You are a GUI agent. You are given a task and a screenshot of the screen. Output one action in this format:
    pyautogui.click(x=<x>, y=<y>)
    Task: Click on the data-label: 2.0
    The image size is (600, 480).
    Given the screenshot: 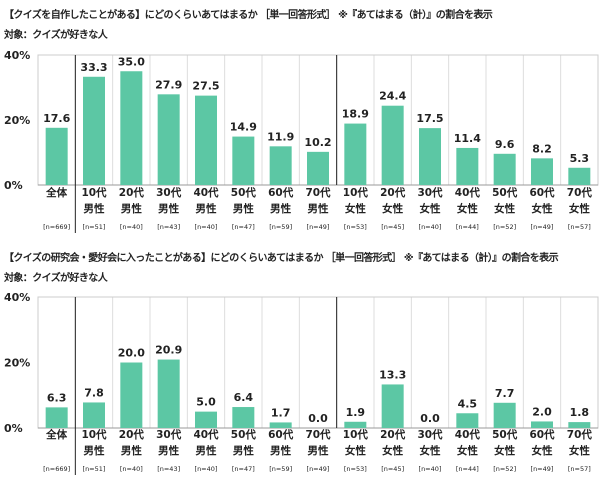 What is the action you would take?
    pyautogui.click(x=542, y=411)
    